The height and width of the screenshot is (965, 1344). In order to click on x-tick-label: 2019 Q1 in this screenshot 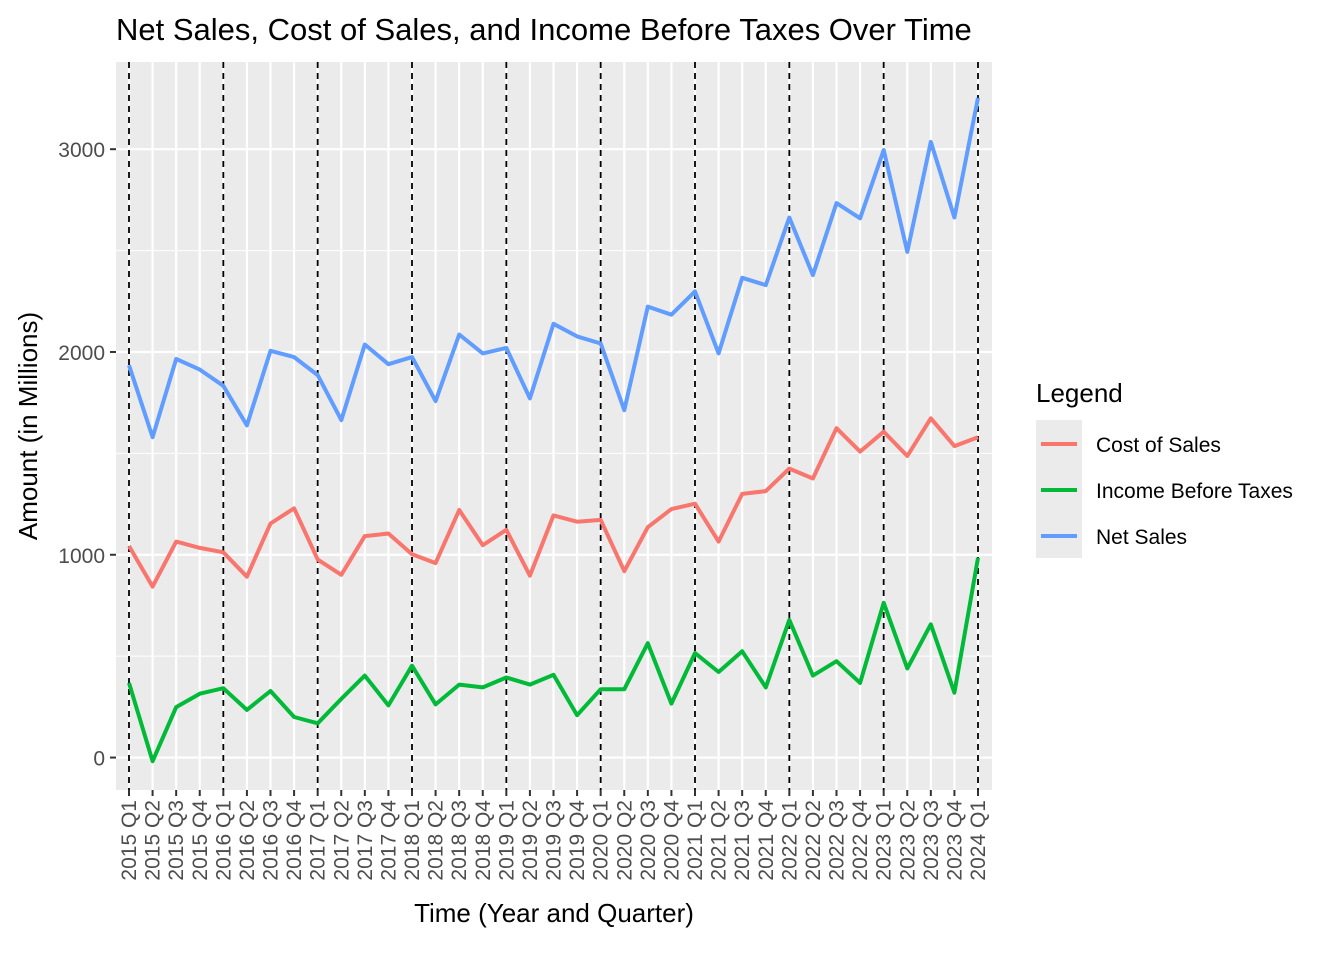, I will do `click(506, 840)`.